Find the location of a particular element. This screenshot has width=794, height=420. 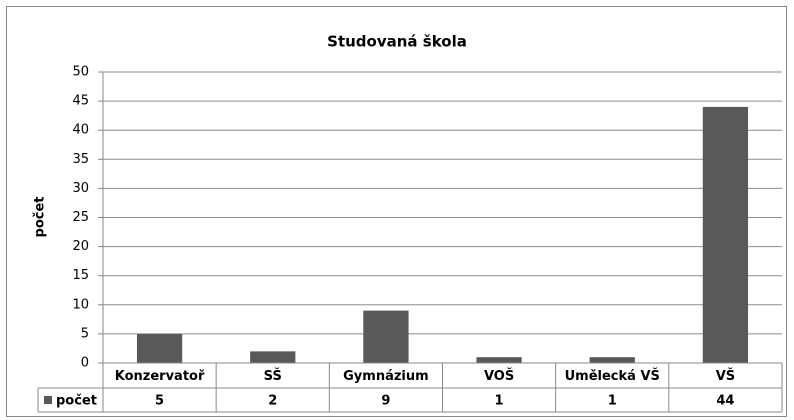

y-tick-label: 20 is located at coordinates (80, 246).